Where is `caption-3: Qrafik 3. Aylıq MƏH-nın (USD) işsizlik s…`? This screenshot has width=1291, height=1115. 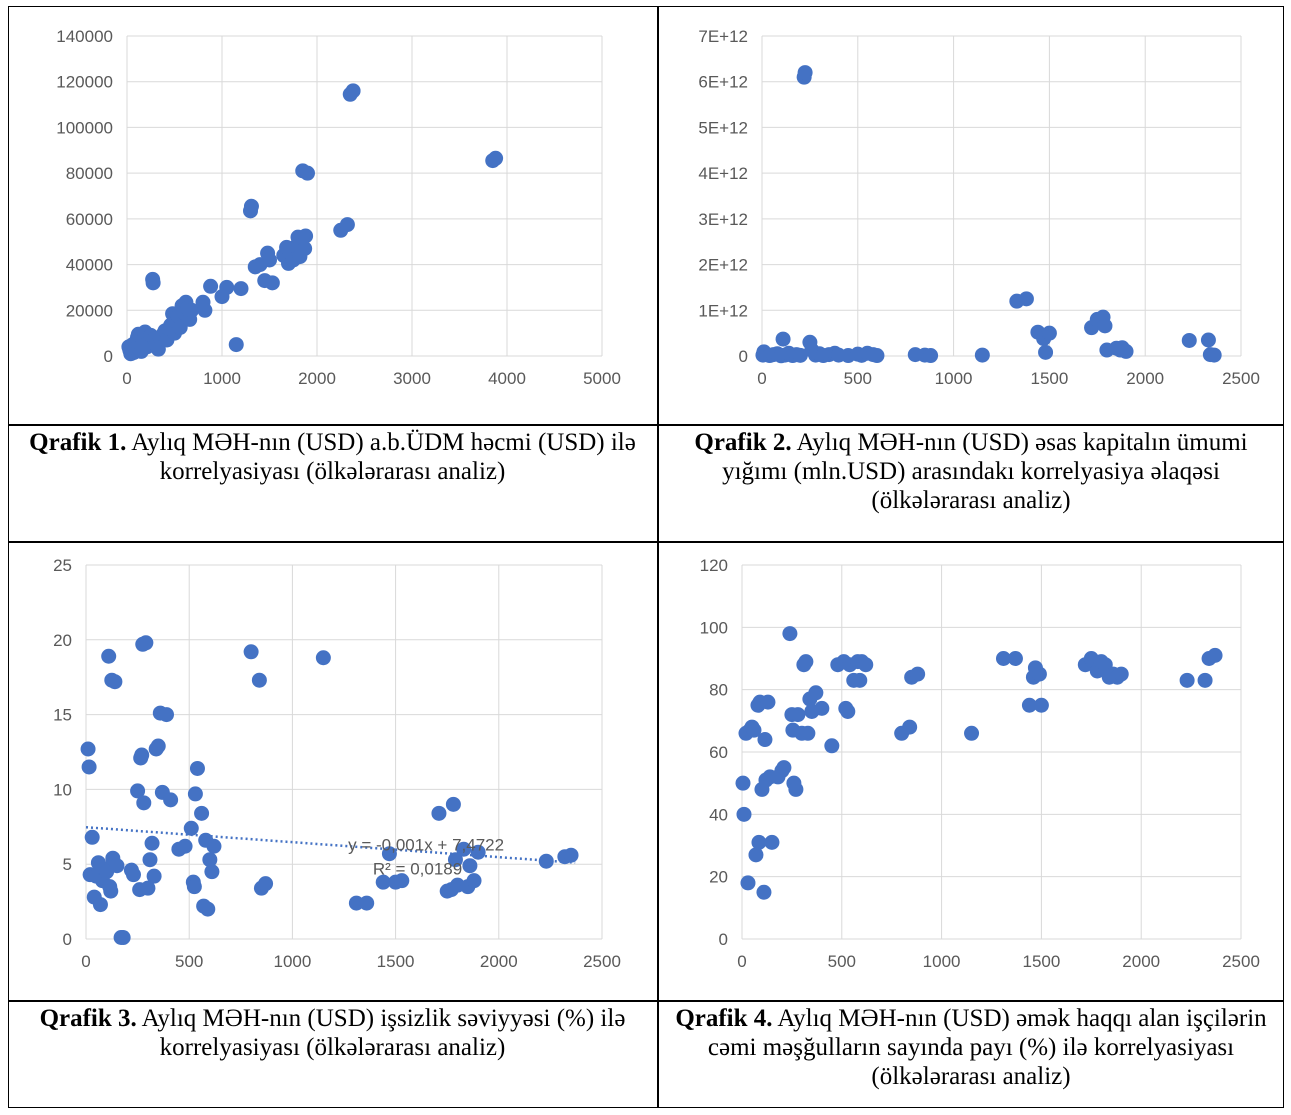
caption-3: Qrafik 3. Aylıq MƏH-nın (USD) işsizlik s… is located at coordinates (332, 1033).